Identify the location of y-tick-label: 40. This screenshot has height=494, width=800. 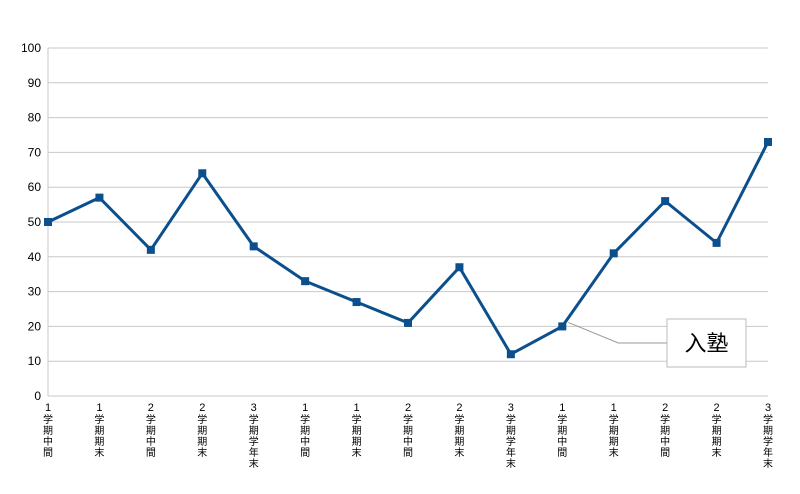
(35, 257).